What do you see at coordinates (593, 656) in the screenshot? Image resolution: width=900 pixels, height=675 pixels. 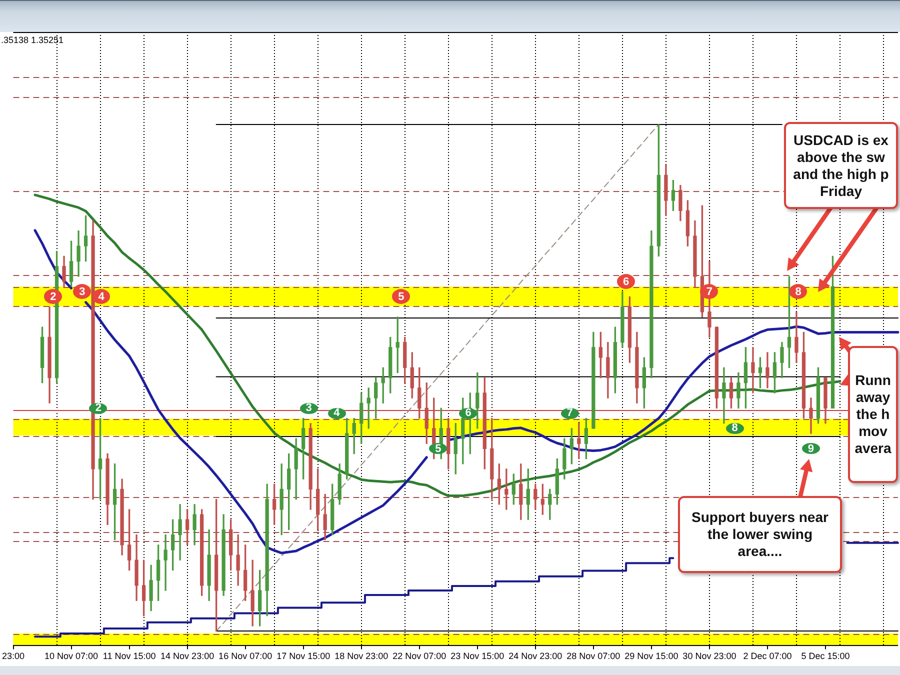 I see `x-tick-label: 28 Nov 07:00` at bounding box center [593, 656].